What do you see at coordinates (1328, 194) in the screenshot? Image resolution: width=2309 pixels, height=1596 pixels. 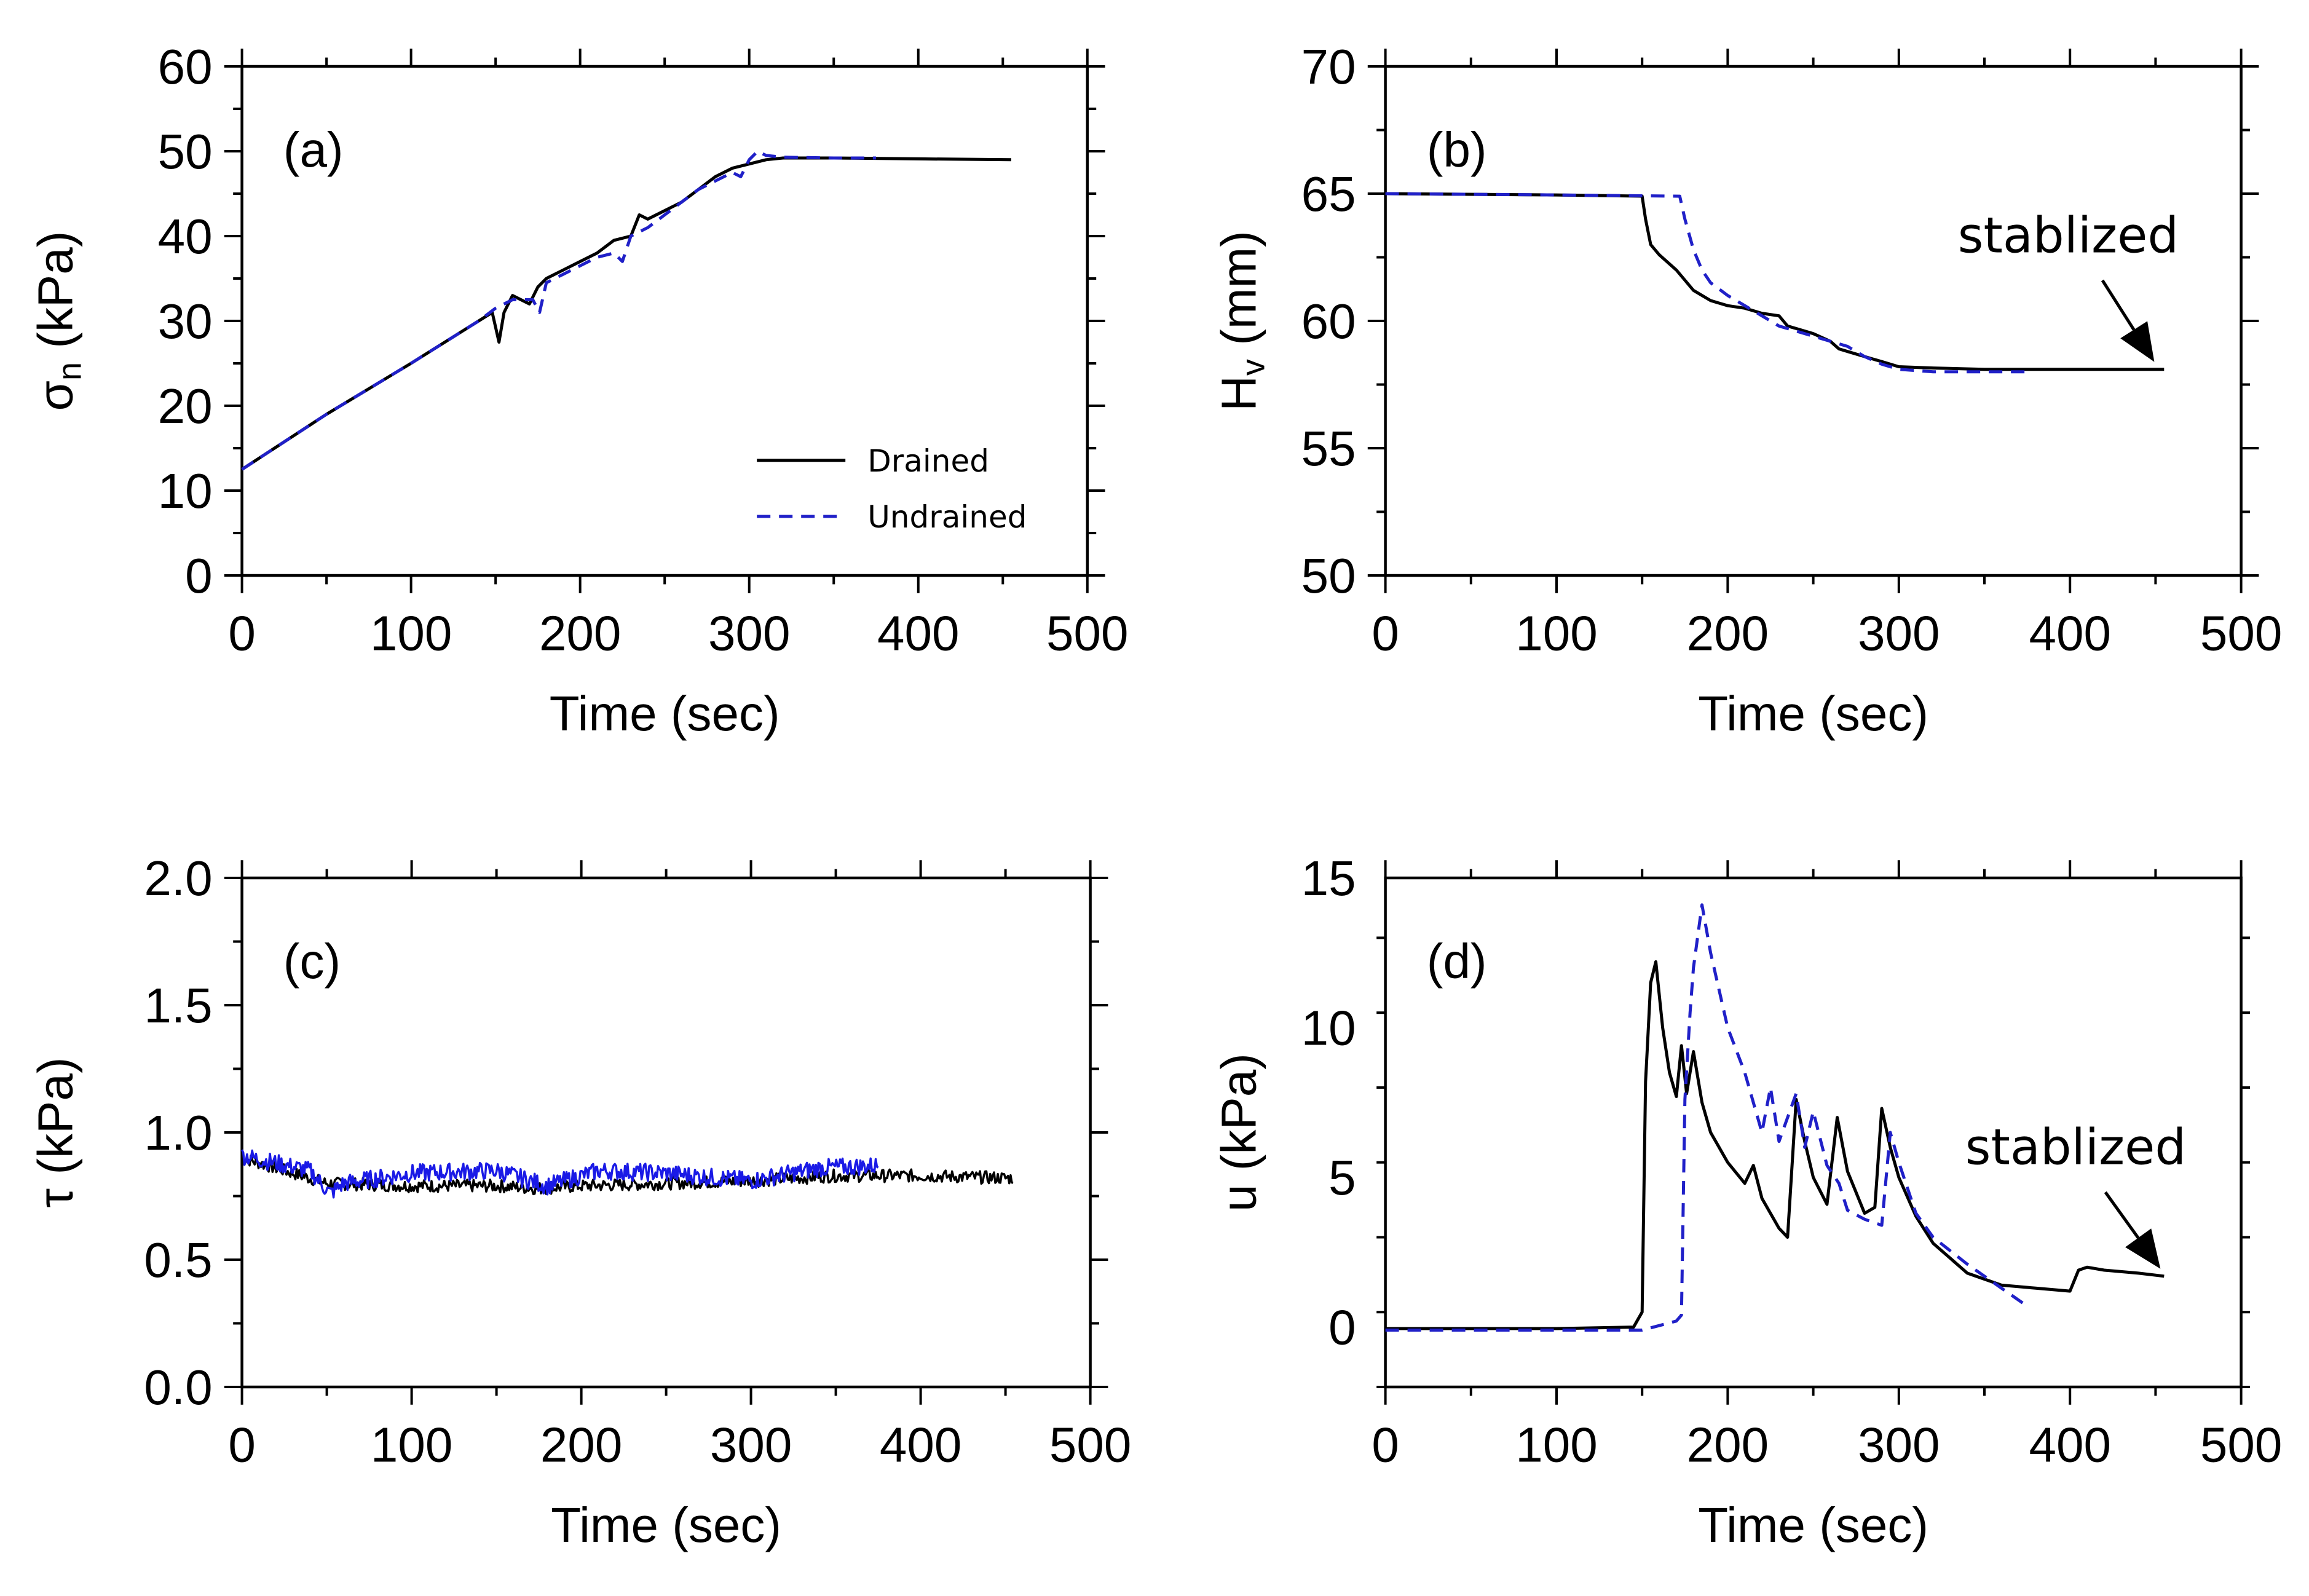 I see `y-tick-label: 65` at bounding box center [1328, 194].